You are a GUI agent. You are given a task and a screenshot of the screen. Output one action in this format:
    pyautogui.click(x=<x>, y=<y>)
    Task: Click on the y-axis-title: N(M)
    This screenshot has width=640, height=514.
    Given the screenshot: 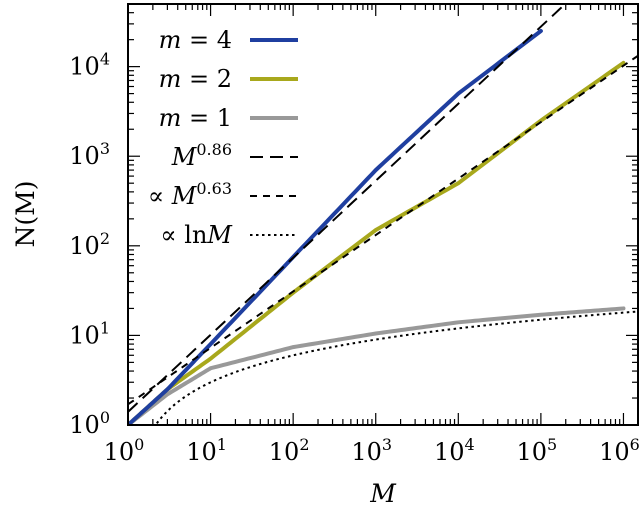 What is the action you would take?
    pyautogui.click(x=25, y=214)
    